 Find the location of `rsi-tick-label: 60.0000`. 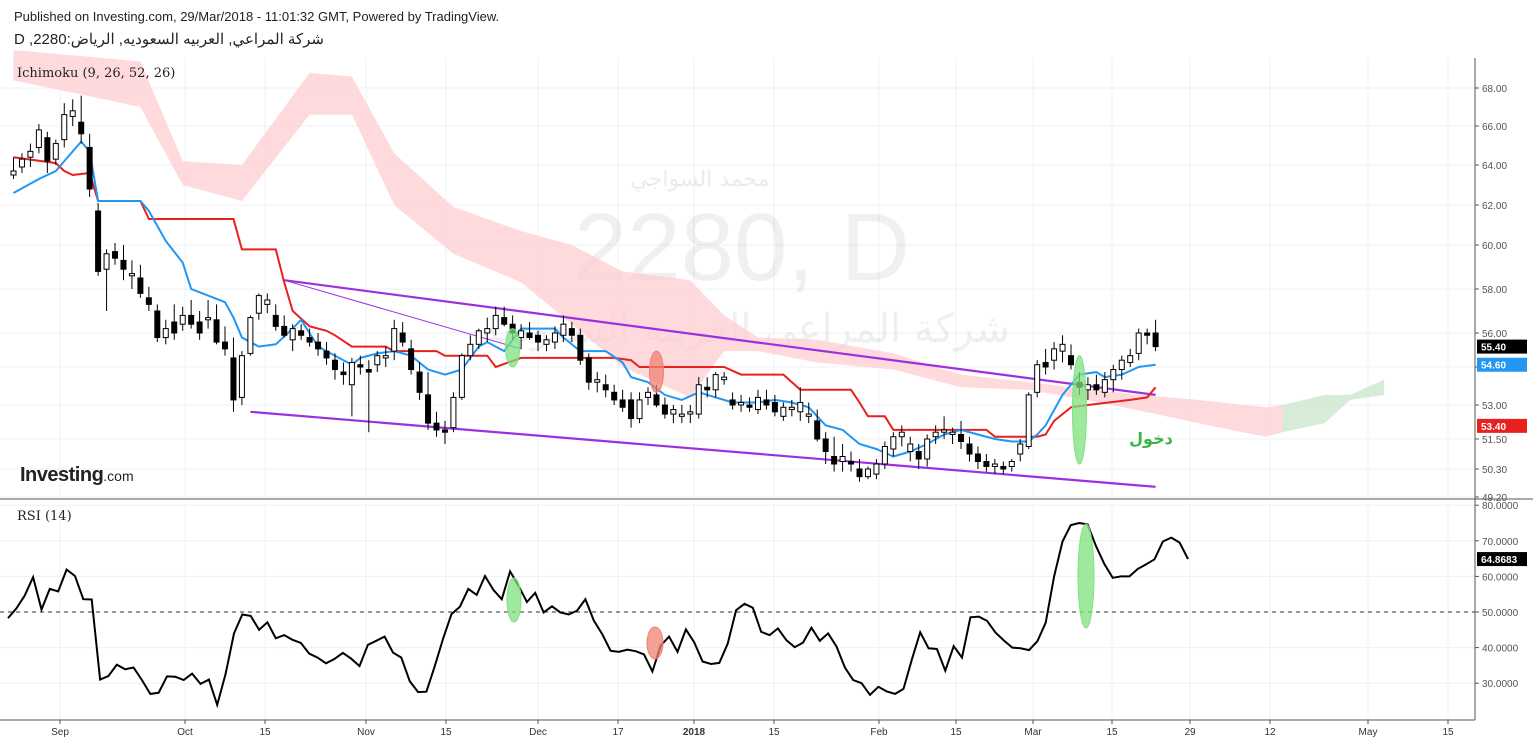

rsi-tick-label: 60.0000 is located at coordinates (1500, 577).